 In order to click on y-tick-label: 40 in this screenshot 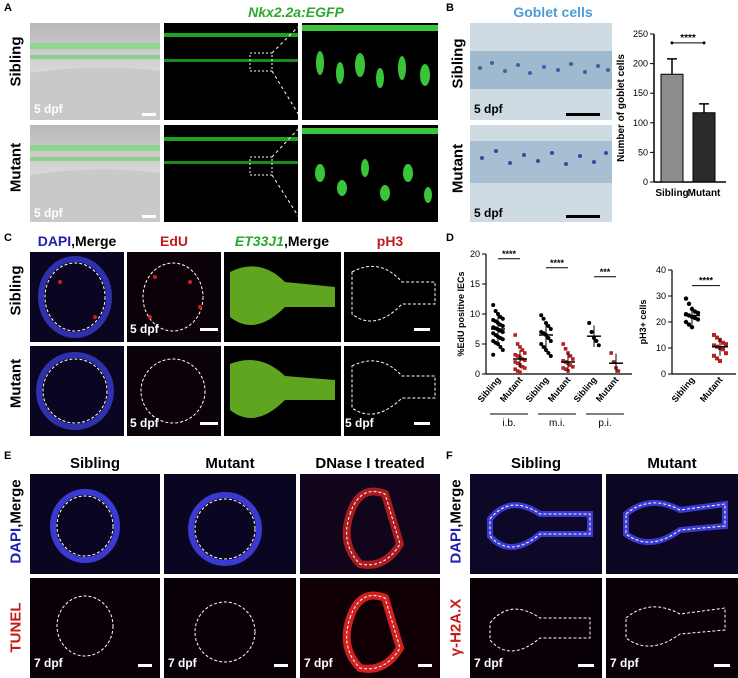, I will do `click(661, 270)`.